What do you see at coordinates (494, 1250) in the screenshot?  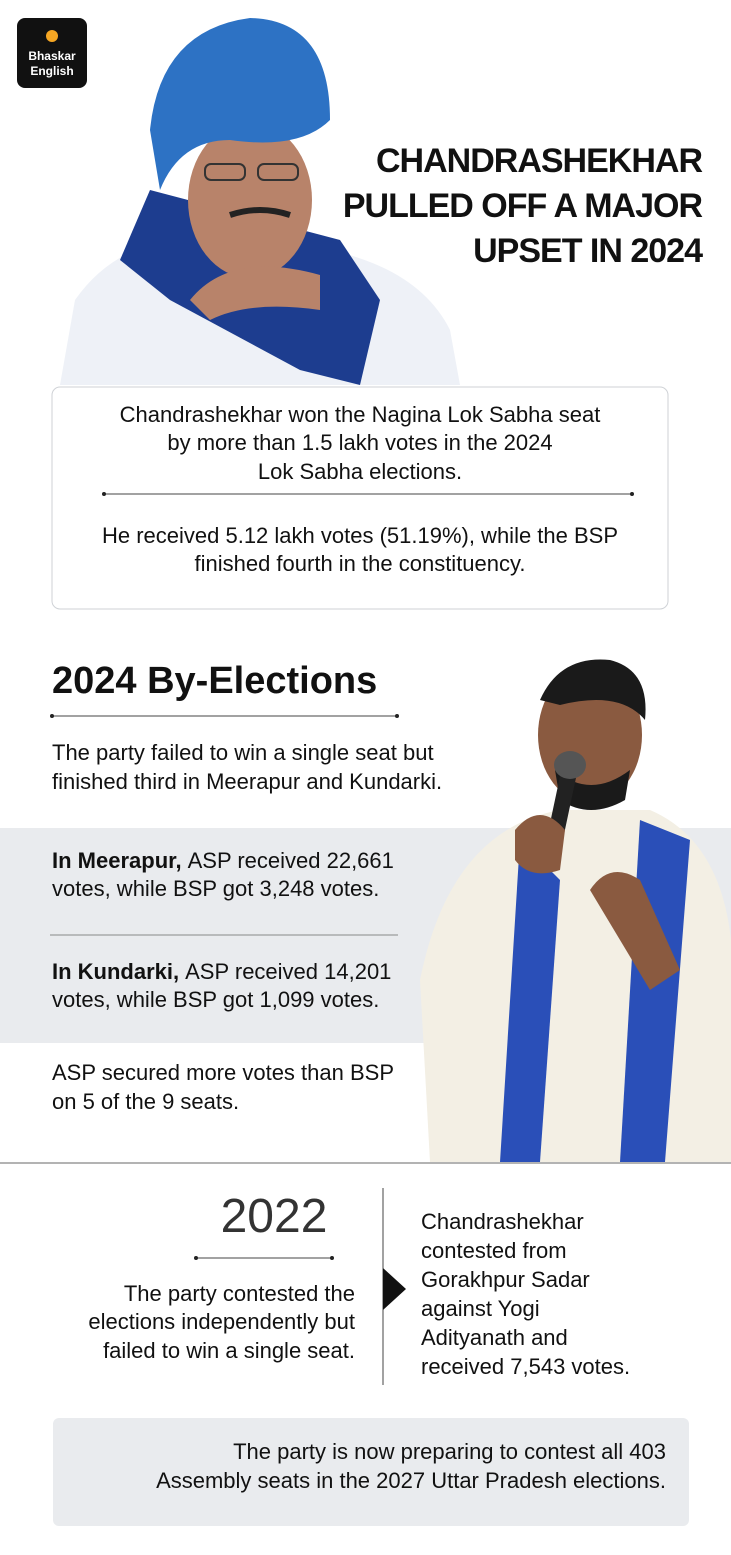 I see `detail-text: contested from` at bounding box center [494, 1250].